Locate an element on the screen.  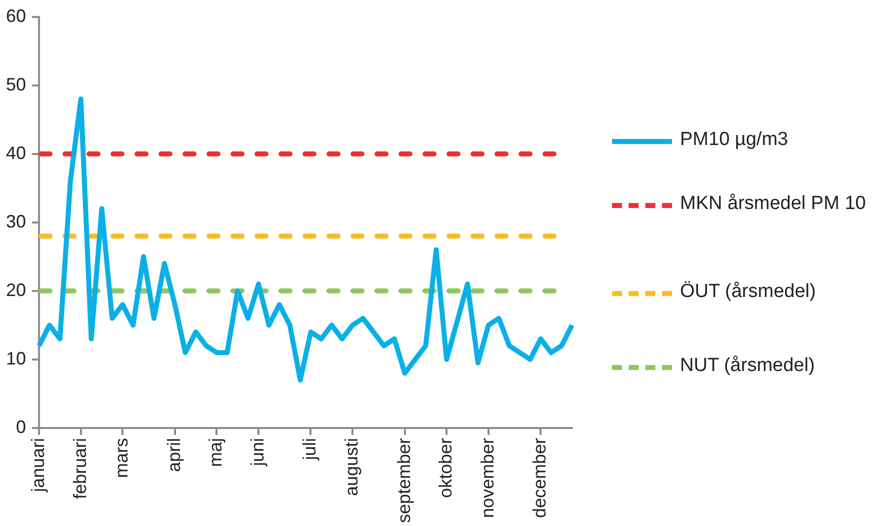
legend-label: PM10 µg/m3 is located at coordinates (735, 140).